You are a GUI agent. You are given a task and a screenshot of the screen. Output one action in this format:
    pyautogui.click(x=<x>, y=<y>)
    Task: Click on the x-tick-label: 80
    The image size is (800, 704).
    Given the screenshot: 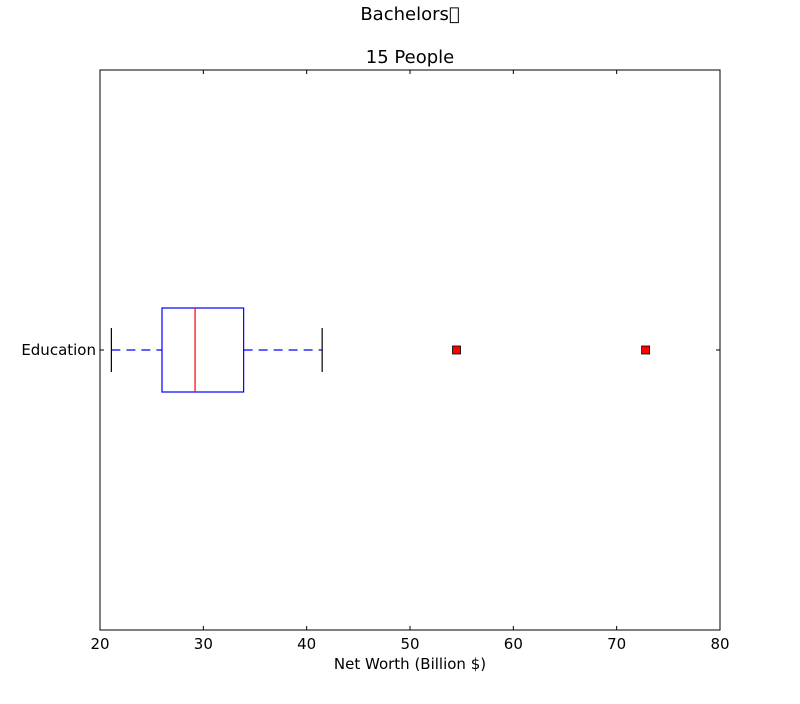 What is the action you would take?
    pyautogui.click(x=719, y=644)
    